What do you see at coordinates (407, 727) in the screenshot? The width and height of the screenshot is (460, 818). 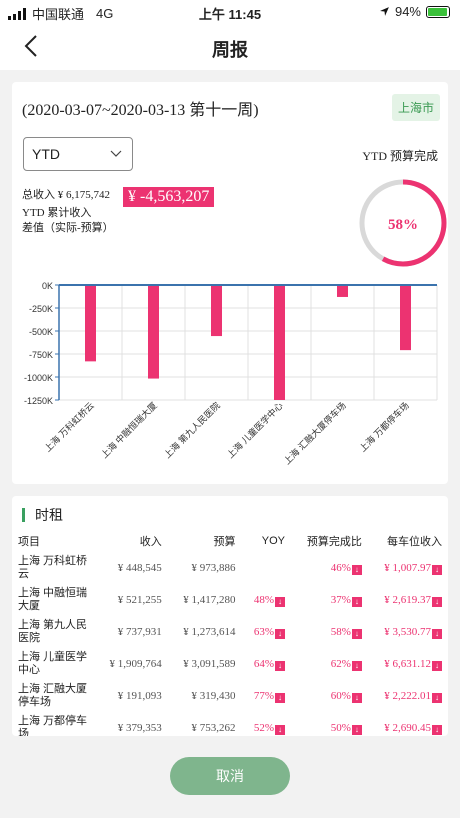 I see `cell-per-space-text: ¥ 2,690.45` at bounding box center [407, 727].